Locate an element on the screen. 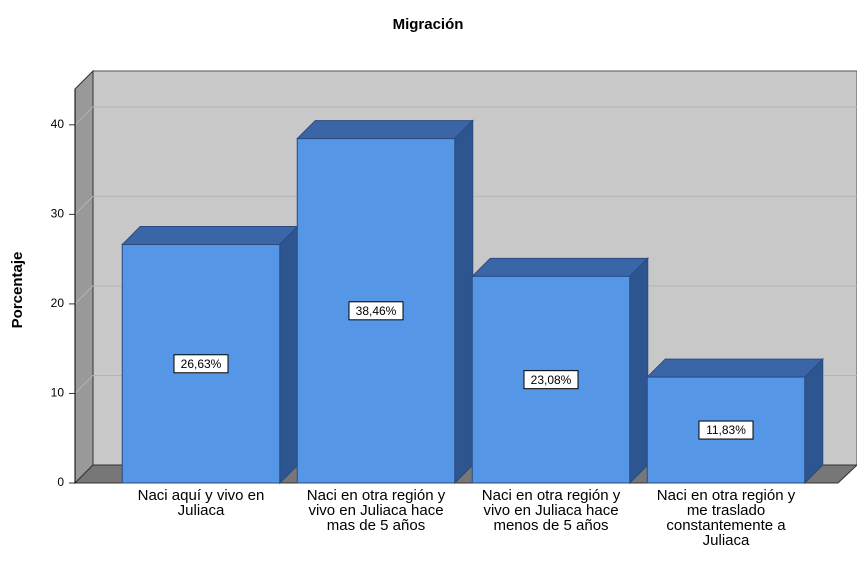 Image resolution: width=857 pixels, height=584 pixels. value-label: 26,63% is located at coordinates (201, 364).